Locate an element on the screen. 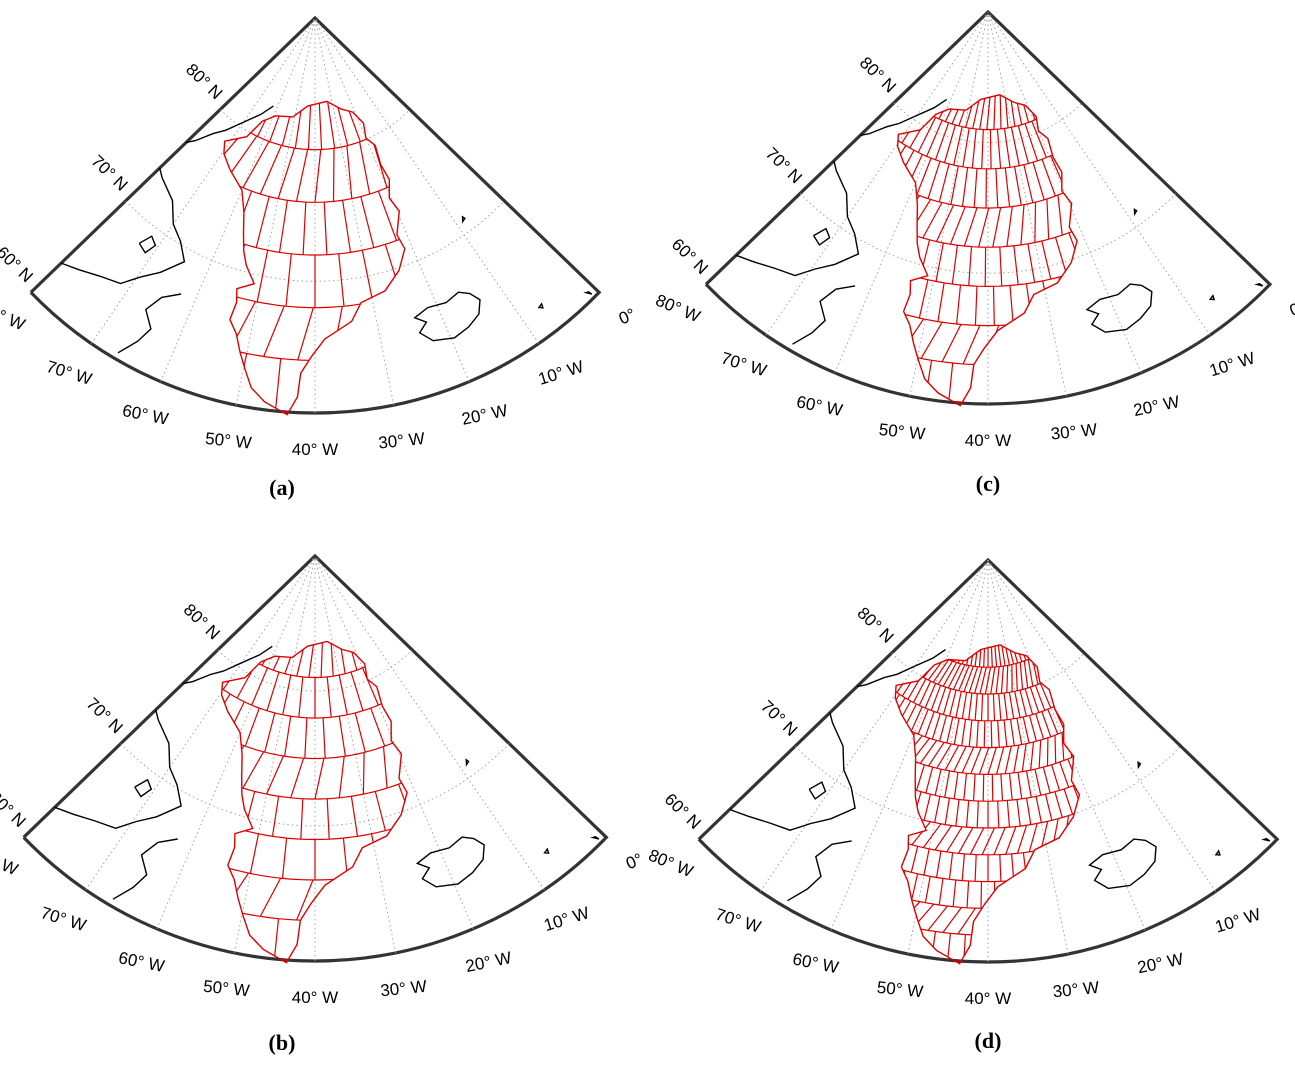 The image size is (1295, 1067). meridian-line is located at coordinates (1099, 173).